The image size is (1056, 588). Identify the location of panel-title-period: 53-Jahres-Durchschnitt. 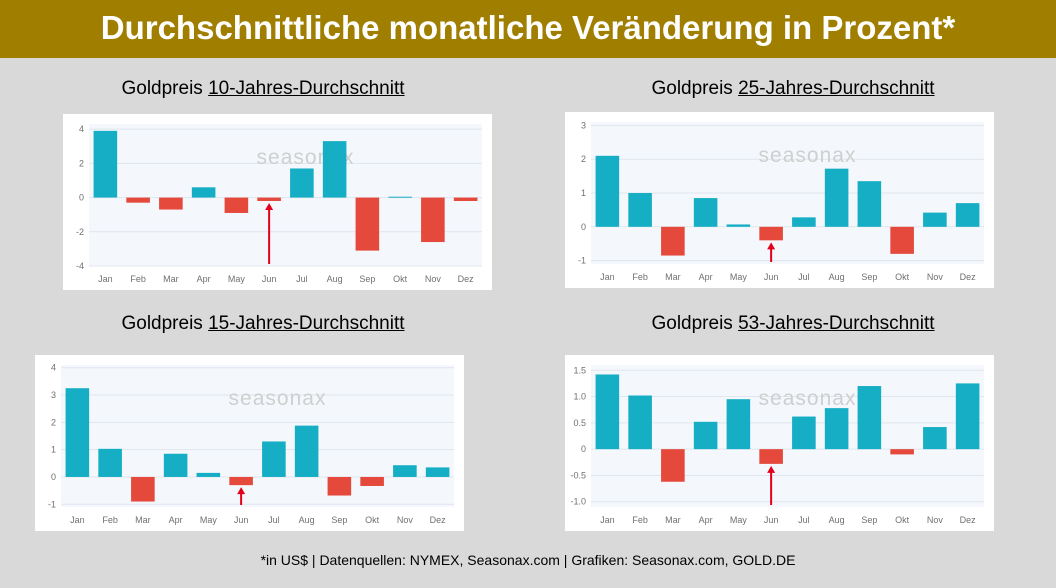
(836, 323).